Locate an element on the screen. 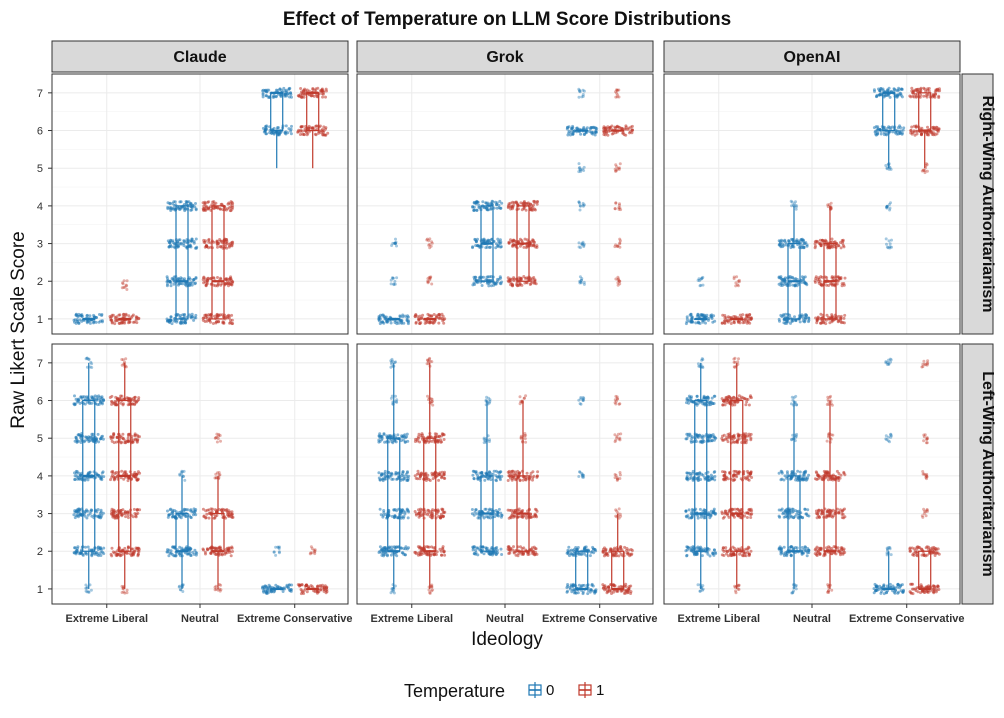 Image resolution: width=1004 pixels, height=718 pixels. box-extreme-conservative-t1 is located at coordinates (618, 187).